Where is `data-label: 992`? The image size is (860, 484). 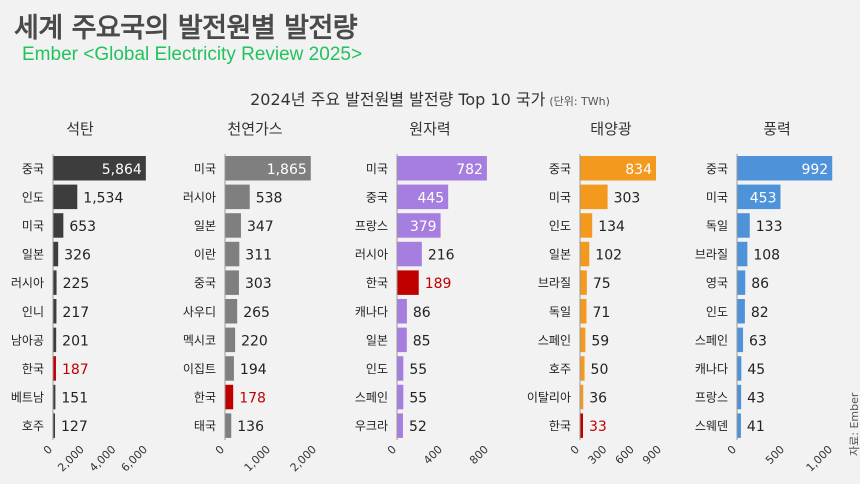
data-label: 992 is located at coordinates (814, 170).